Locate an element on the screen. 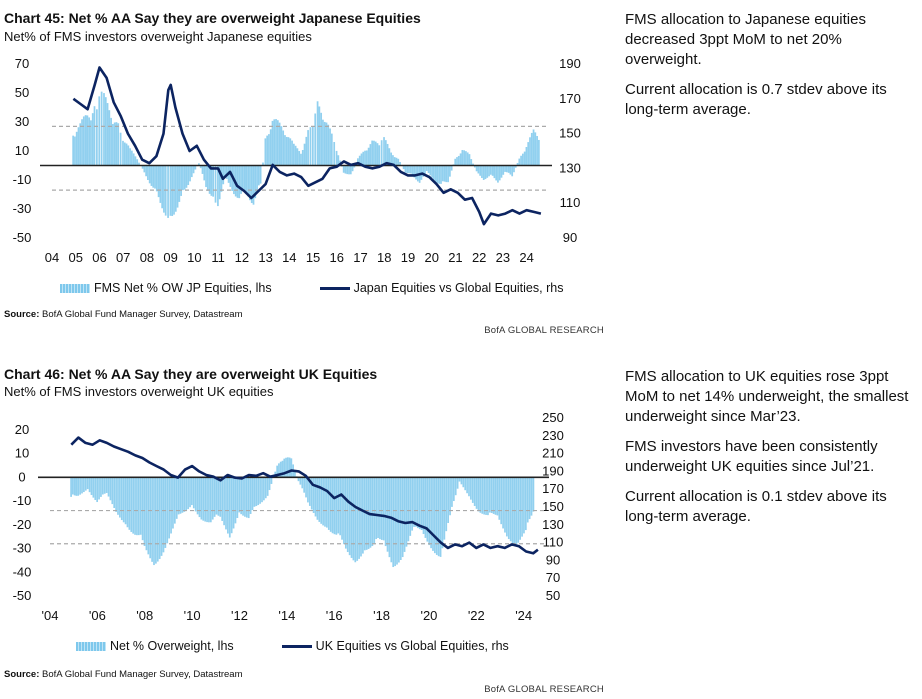 Image resolution: width=922 pixels, height=699 pixels. x-tick-label: 21 is located at coordinates (455, 257).